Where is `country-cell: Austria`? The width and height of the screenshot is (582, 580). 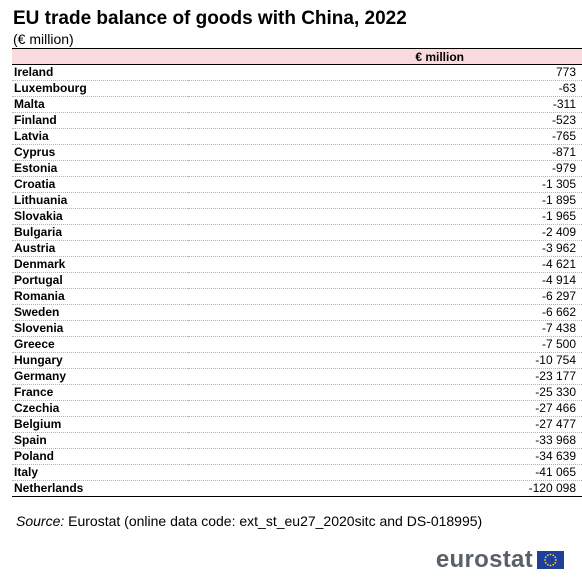
country-cell: Austria is located at coordinates (100, 248).